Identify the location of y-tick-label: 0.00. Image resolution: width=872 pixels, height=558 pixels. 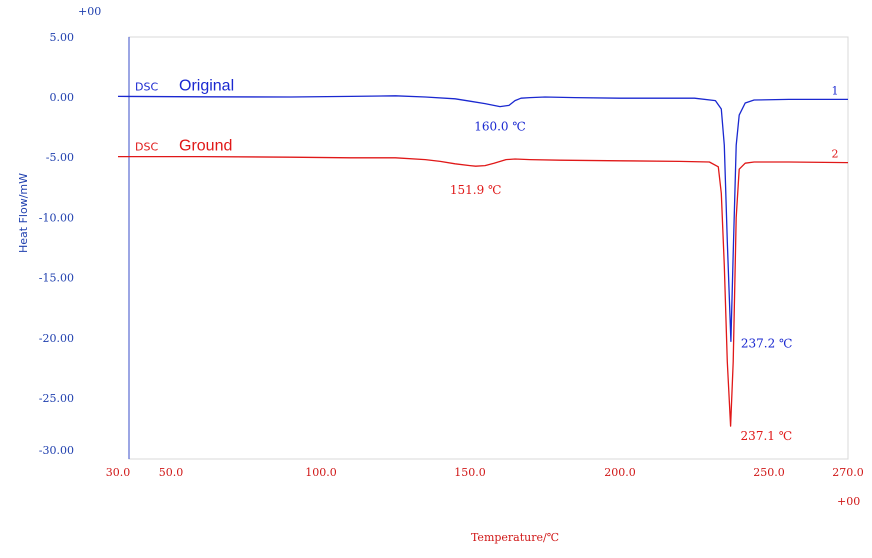
(62, 97).